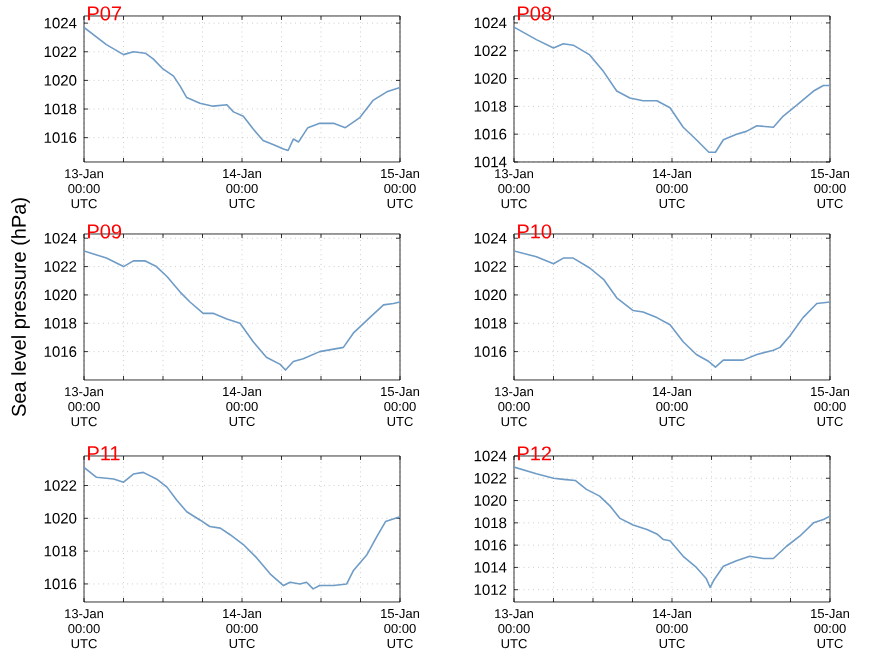  What do you see at coordinates (534, 453) in the screenshot?
I see `chart-title: P12` at bounding box center [534, 453].